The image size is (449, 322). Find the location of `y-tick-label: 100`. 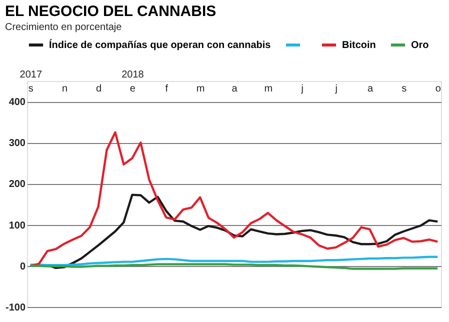

y-tick-label: 100 is located at coordinates (17, 226).